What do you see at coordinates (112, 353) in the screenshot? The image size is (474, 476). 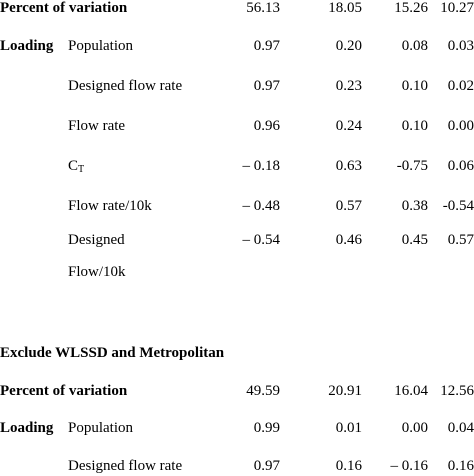 I see `section-title-text: Exclude WLSSD and Metropolitan` at bounding box center [112, 353].